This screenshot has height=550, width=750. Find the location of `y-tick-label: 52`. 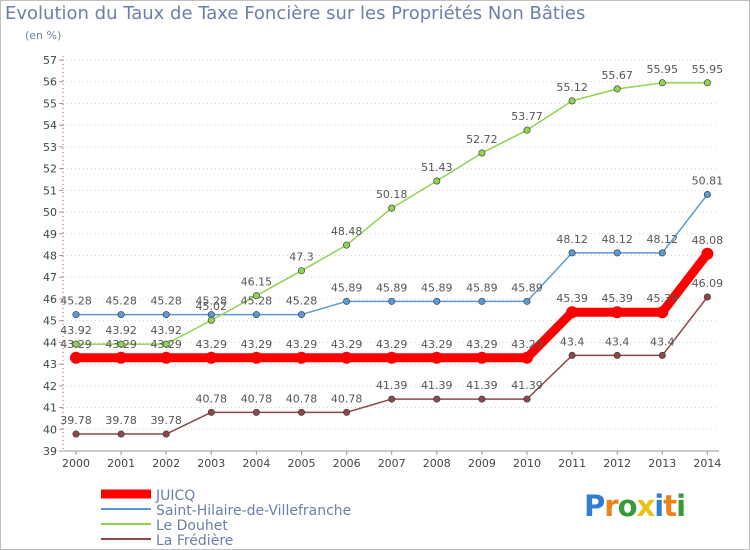

y-tick-label: 52 is located at coordinates (50, 169).